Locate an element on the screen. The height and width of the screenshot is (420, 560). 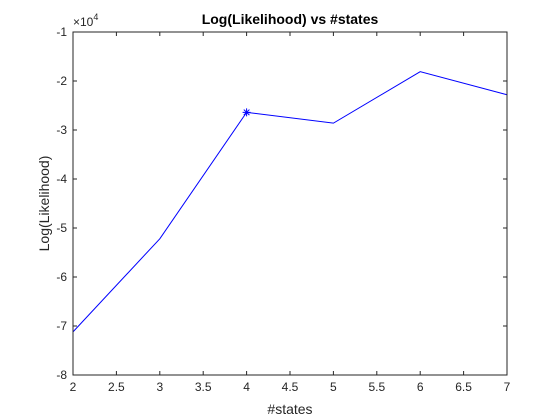
y-tick-label: -5 is located at coordinates (61, 228).